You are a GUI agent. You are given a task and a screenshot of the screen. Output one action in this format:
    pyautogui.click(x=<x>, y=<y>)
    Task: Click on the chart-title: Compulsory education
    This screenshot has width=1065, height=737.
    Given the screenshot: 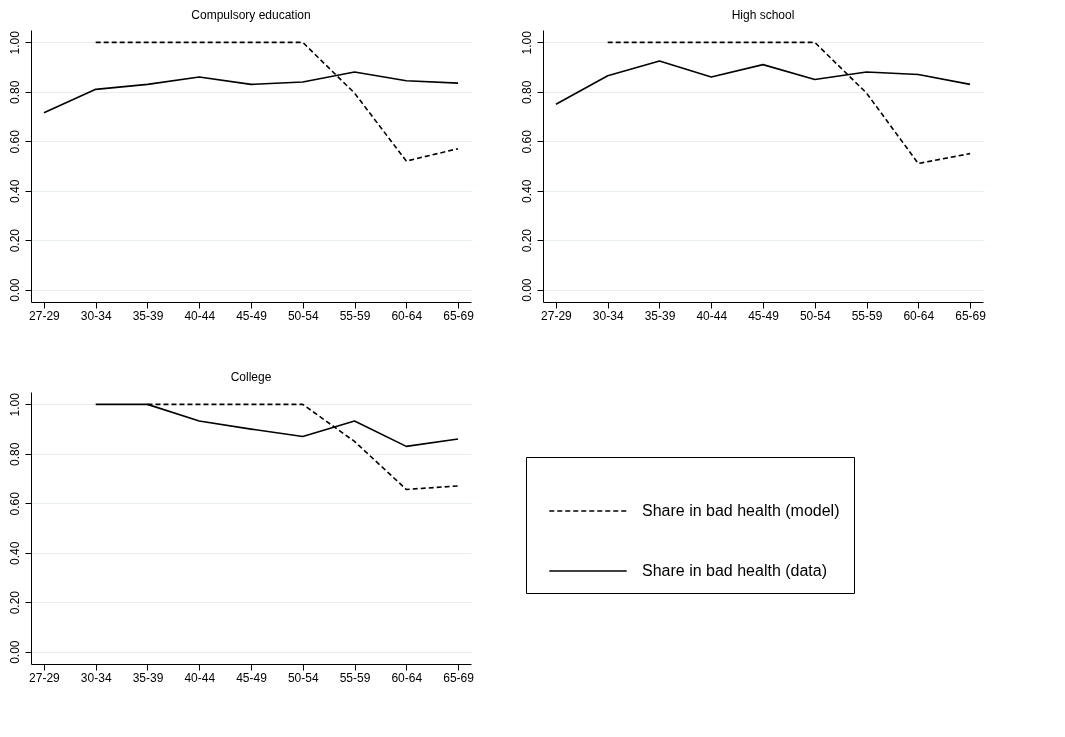 What is the action you would take?
    pyautogui.click(x=251, y=15)
    